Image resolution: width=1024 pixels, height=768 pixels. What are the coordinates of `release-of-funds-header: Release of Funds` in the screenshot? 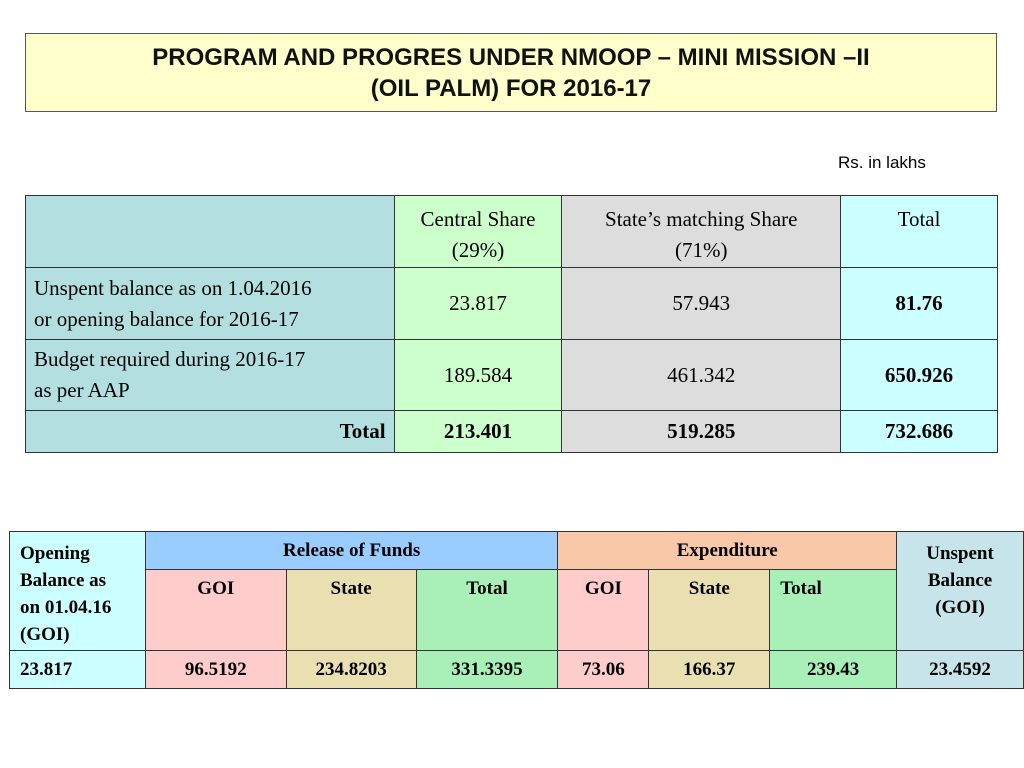 It's located at (351, 550).